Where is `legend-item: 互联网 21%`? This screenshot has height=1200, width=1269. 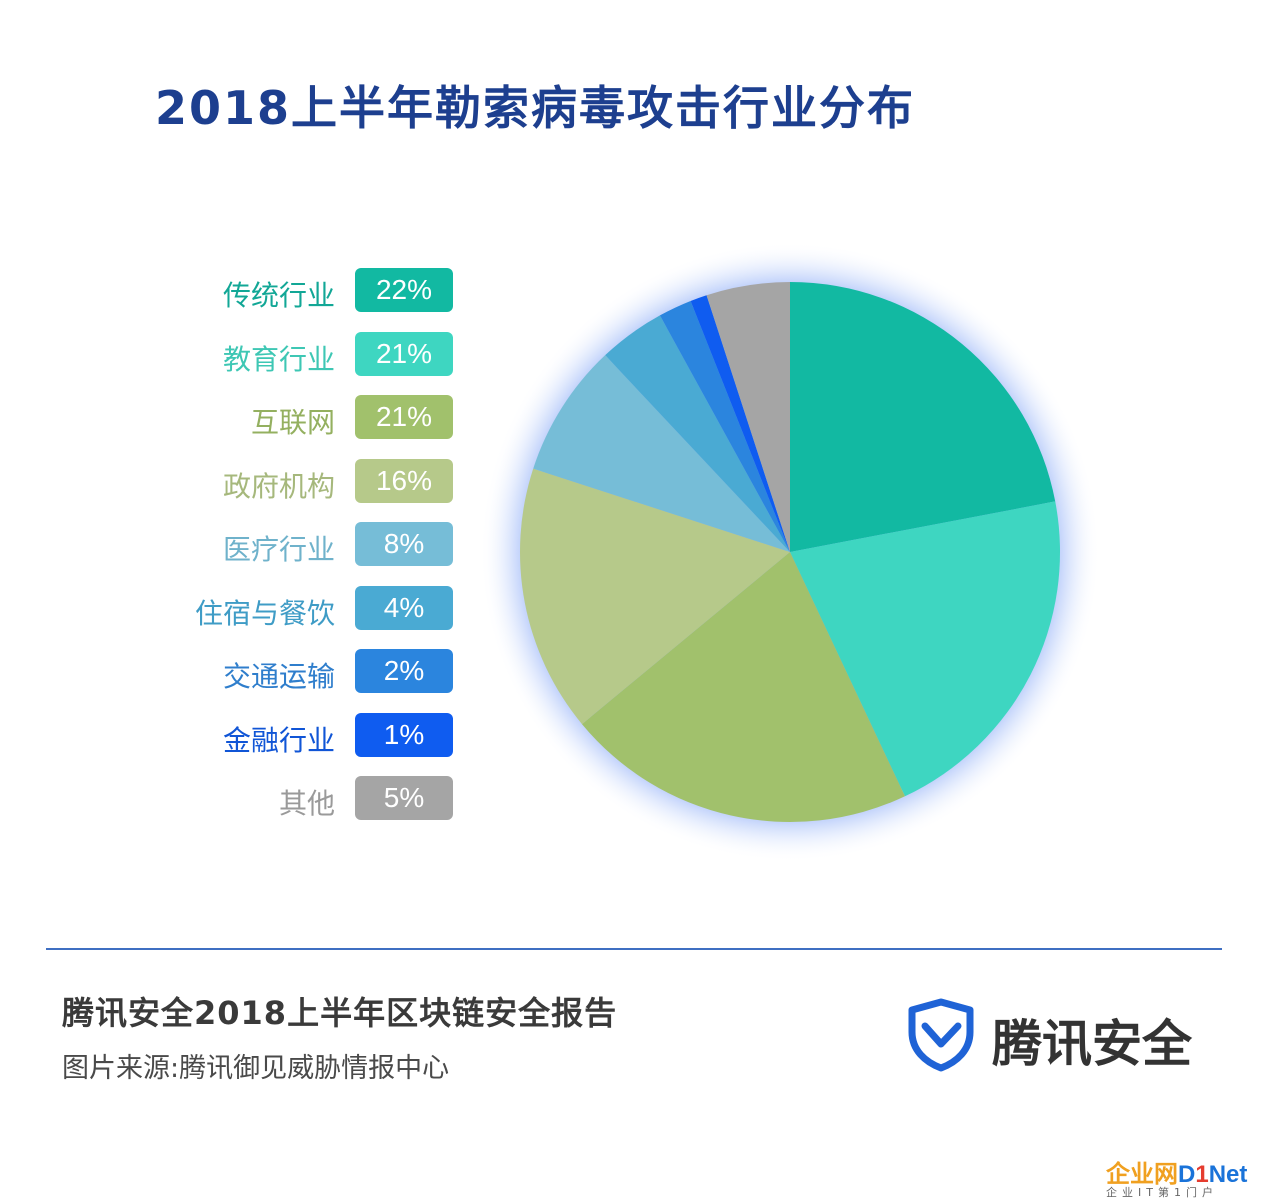 legend-item: 互联网 21% is located at coordinates (305, 417).